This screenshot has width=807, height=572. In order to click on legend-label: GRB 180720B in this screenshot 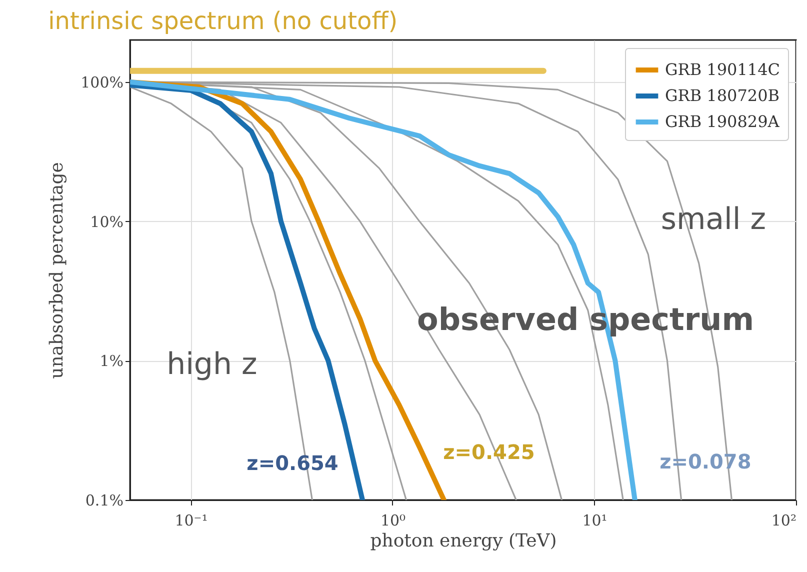, I will do `click(722, 95)`.